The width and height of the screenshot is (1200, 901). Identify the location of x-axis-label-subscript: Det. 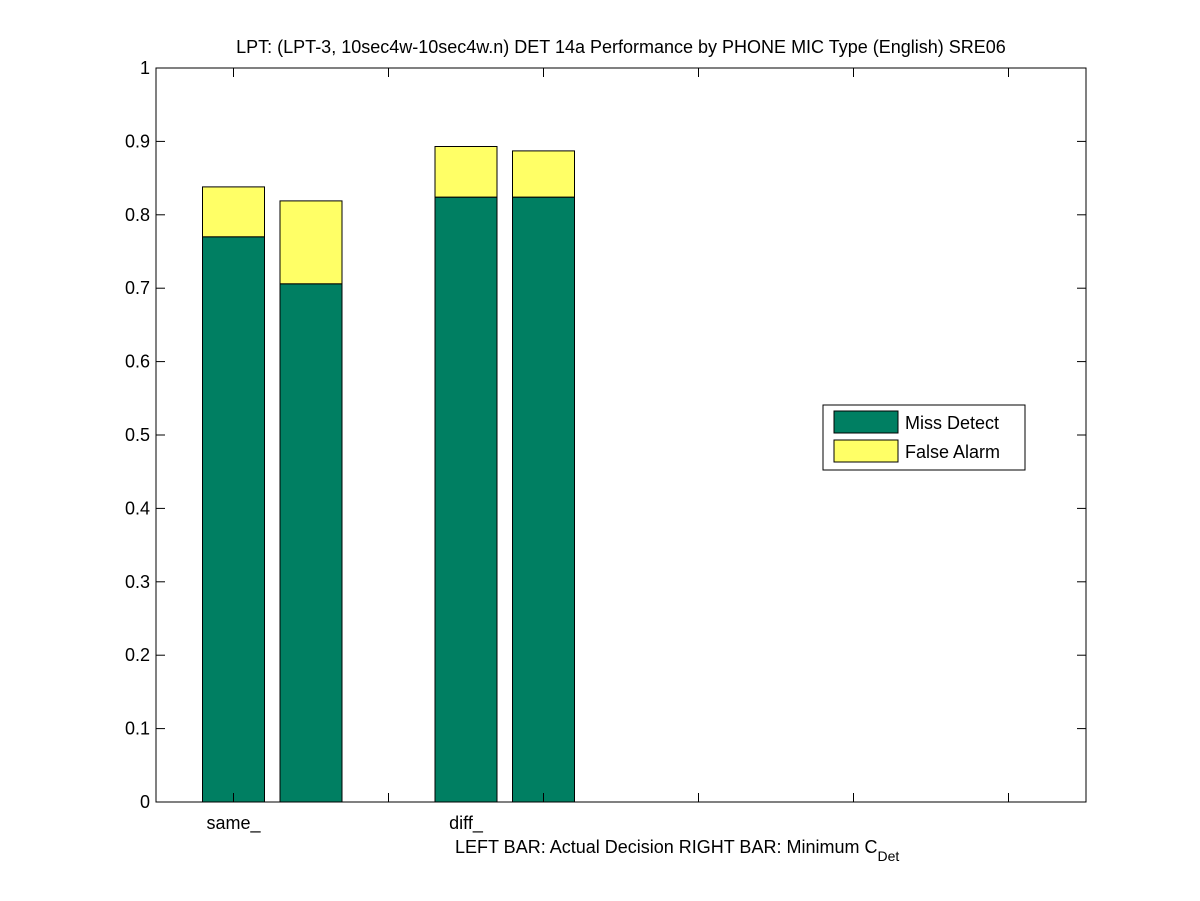
(888, 856).